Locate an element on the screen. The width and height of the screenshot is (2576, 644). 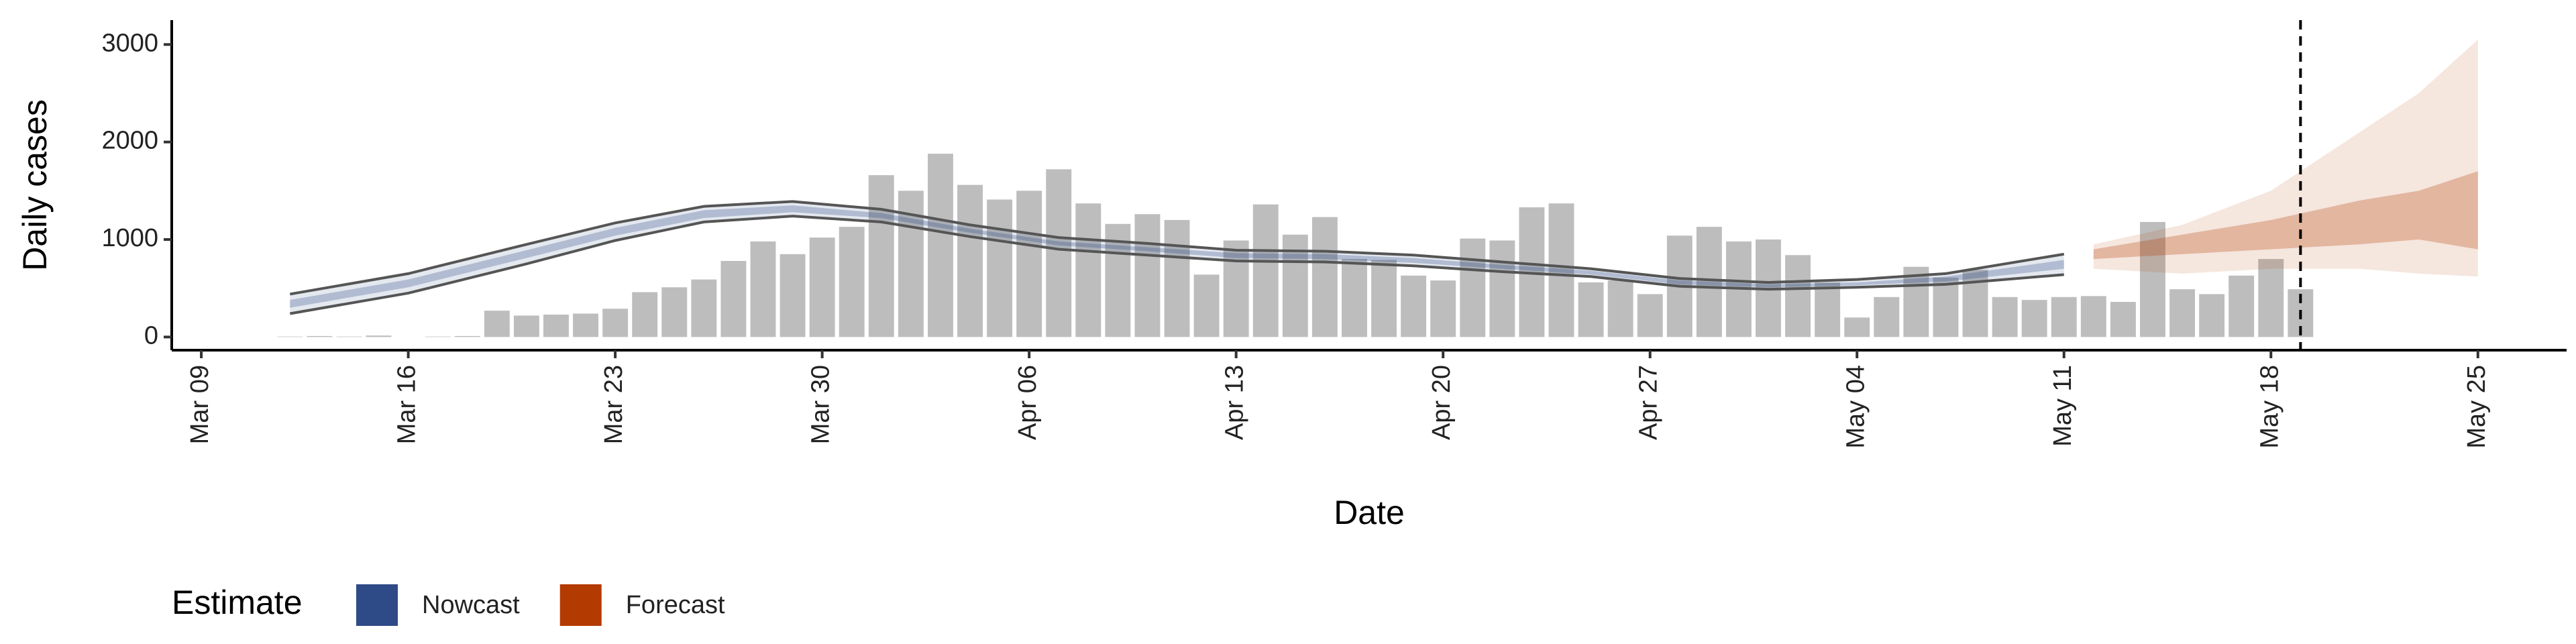
y-axis-title: Daily cases is located at coordinates (35, 185).